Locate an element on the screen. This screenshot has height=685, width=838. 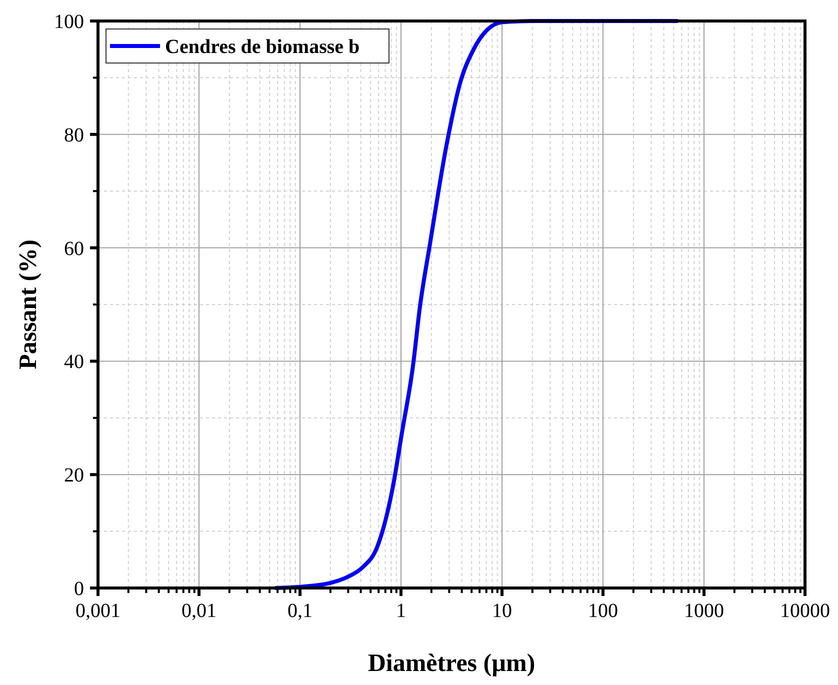
y-tick-label: 0 is located at coordinates (79, 589).